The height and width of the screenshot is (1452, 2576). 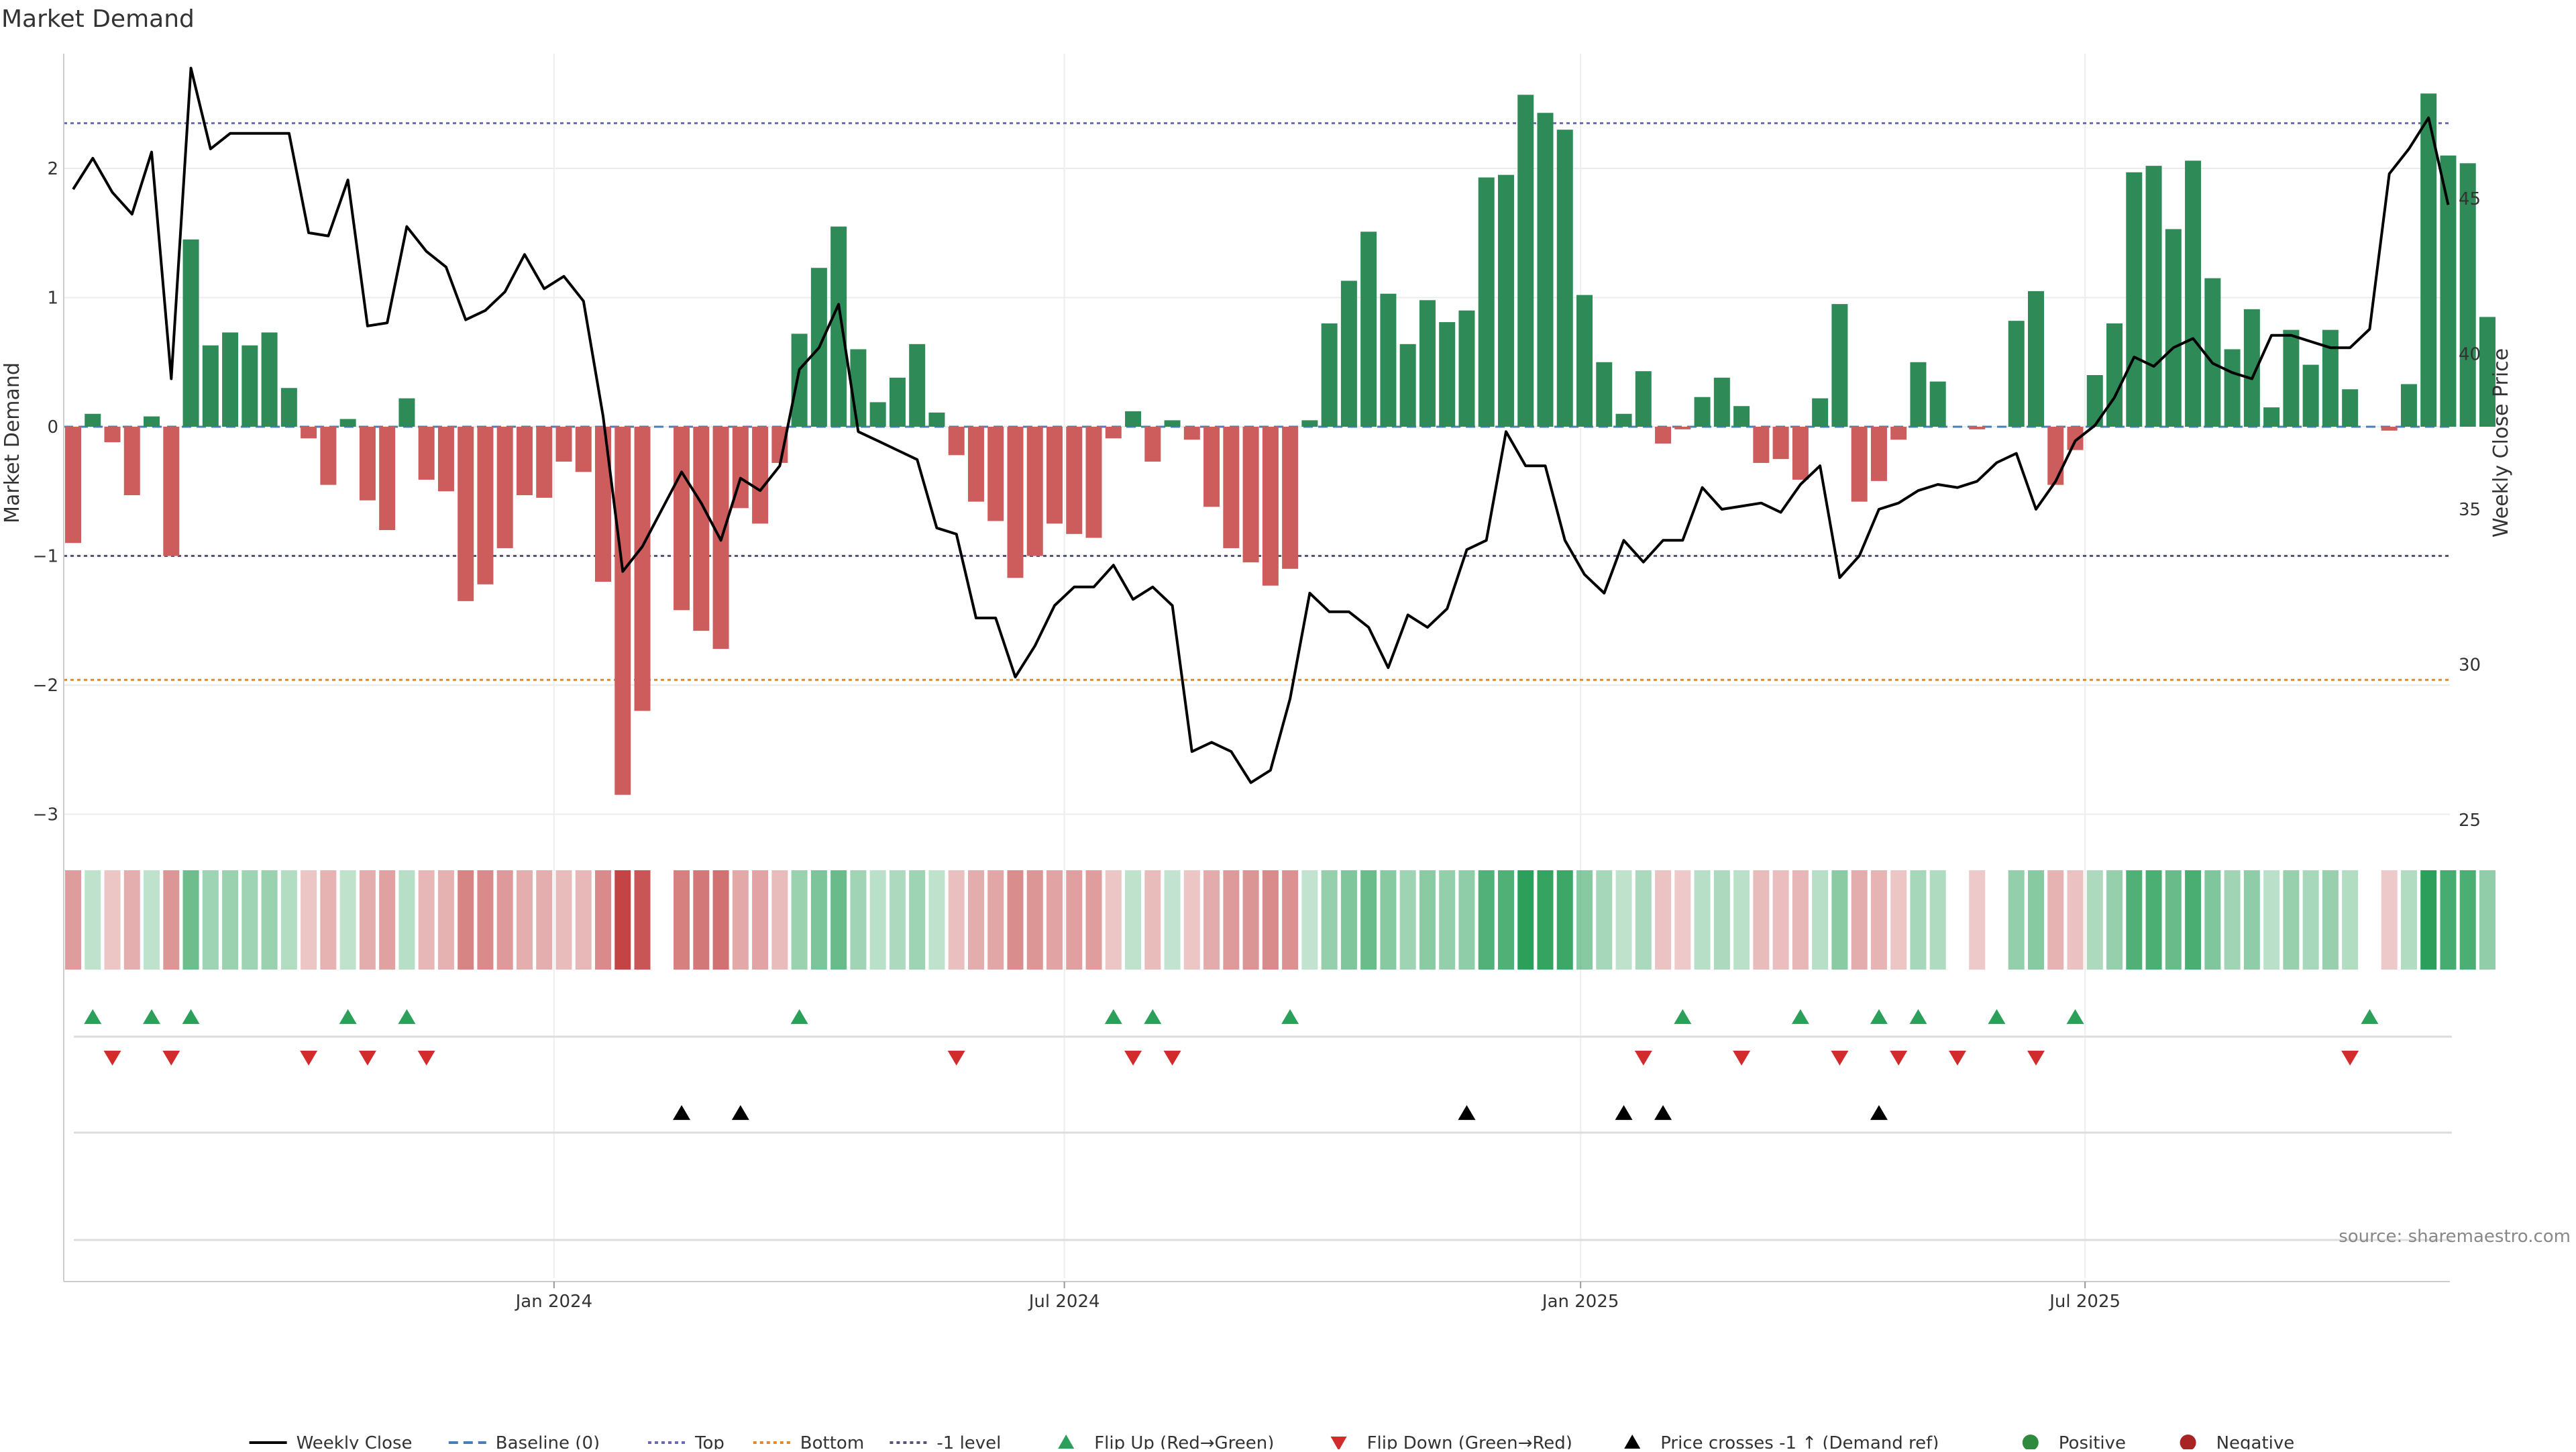 I want to click on legend-label: Weekly Close, so click(x=355, y=1441).